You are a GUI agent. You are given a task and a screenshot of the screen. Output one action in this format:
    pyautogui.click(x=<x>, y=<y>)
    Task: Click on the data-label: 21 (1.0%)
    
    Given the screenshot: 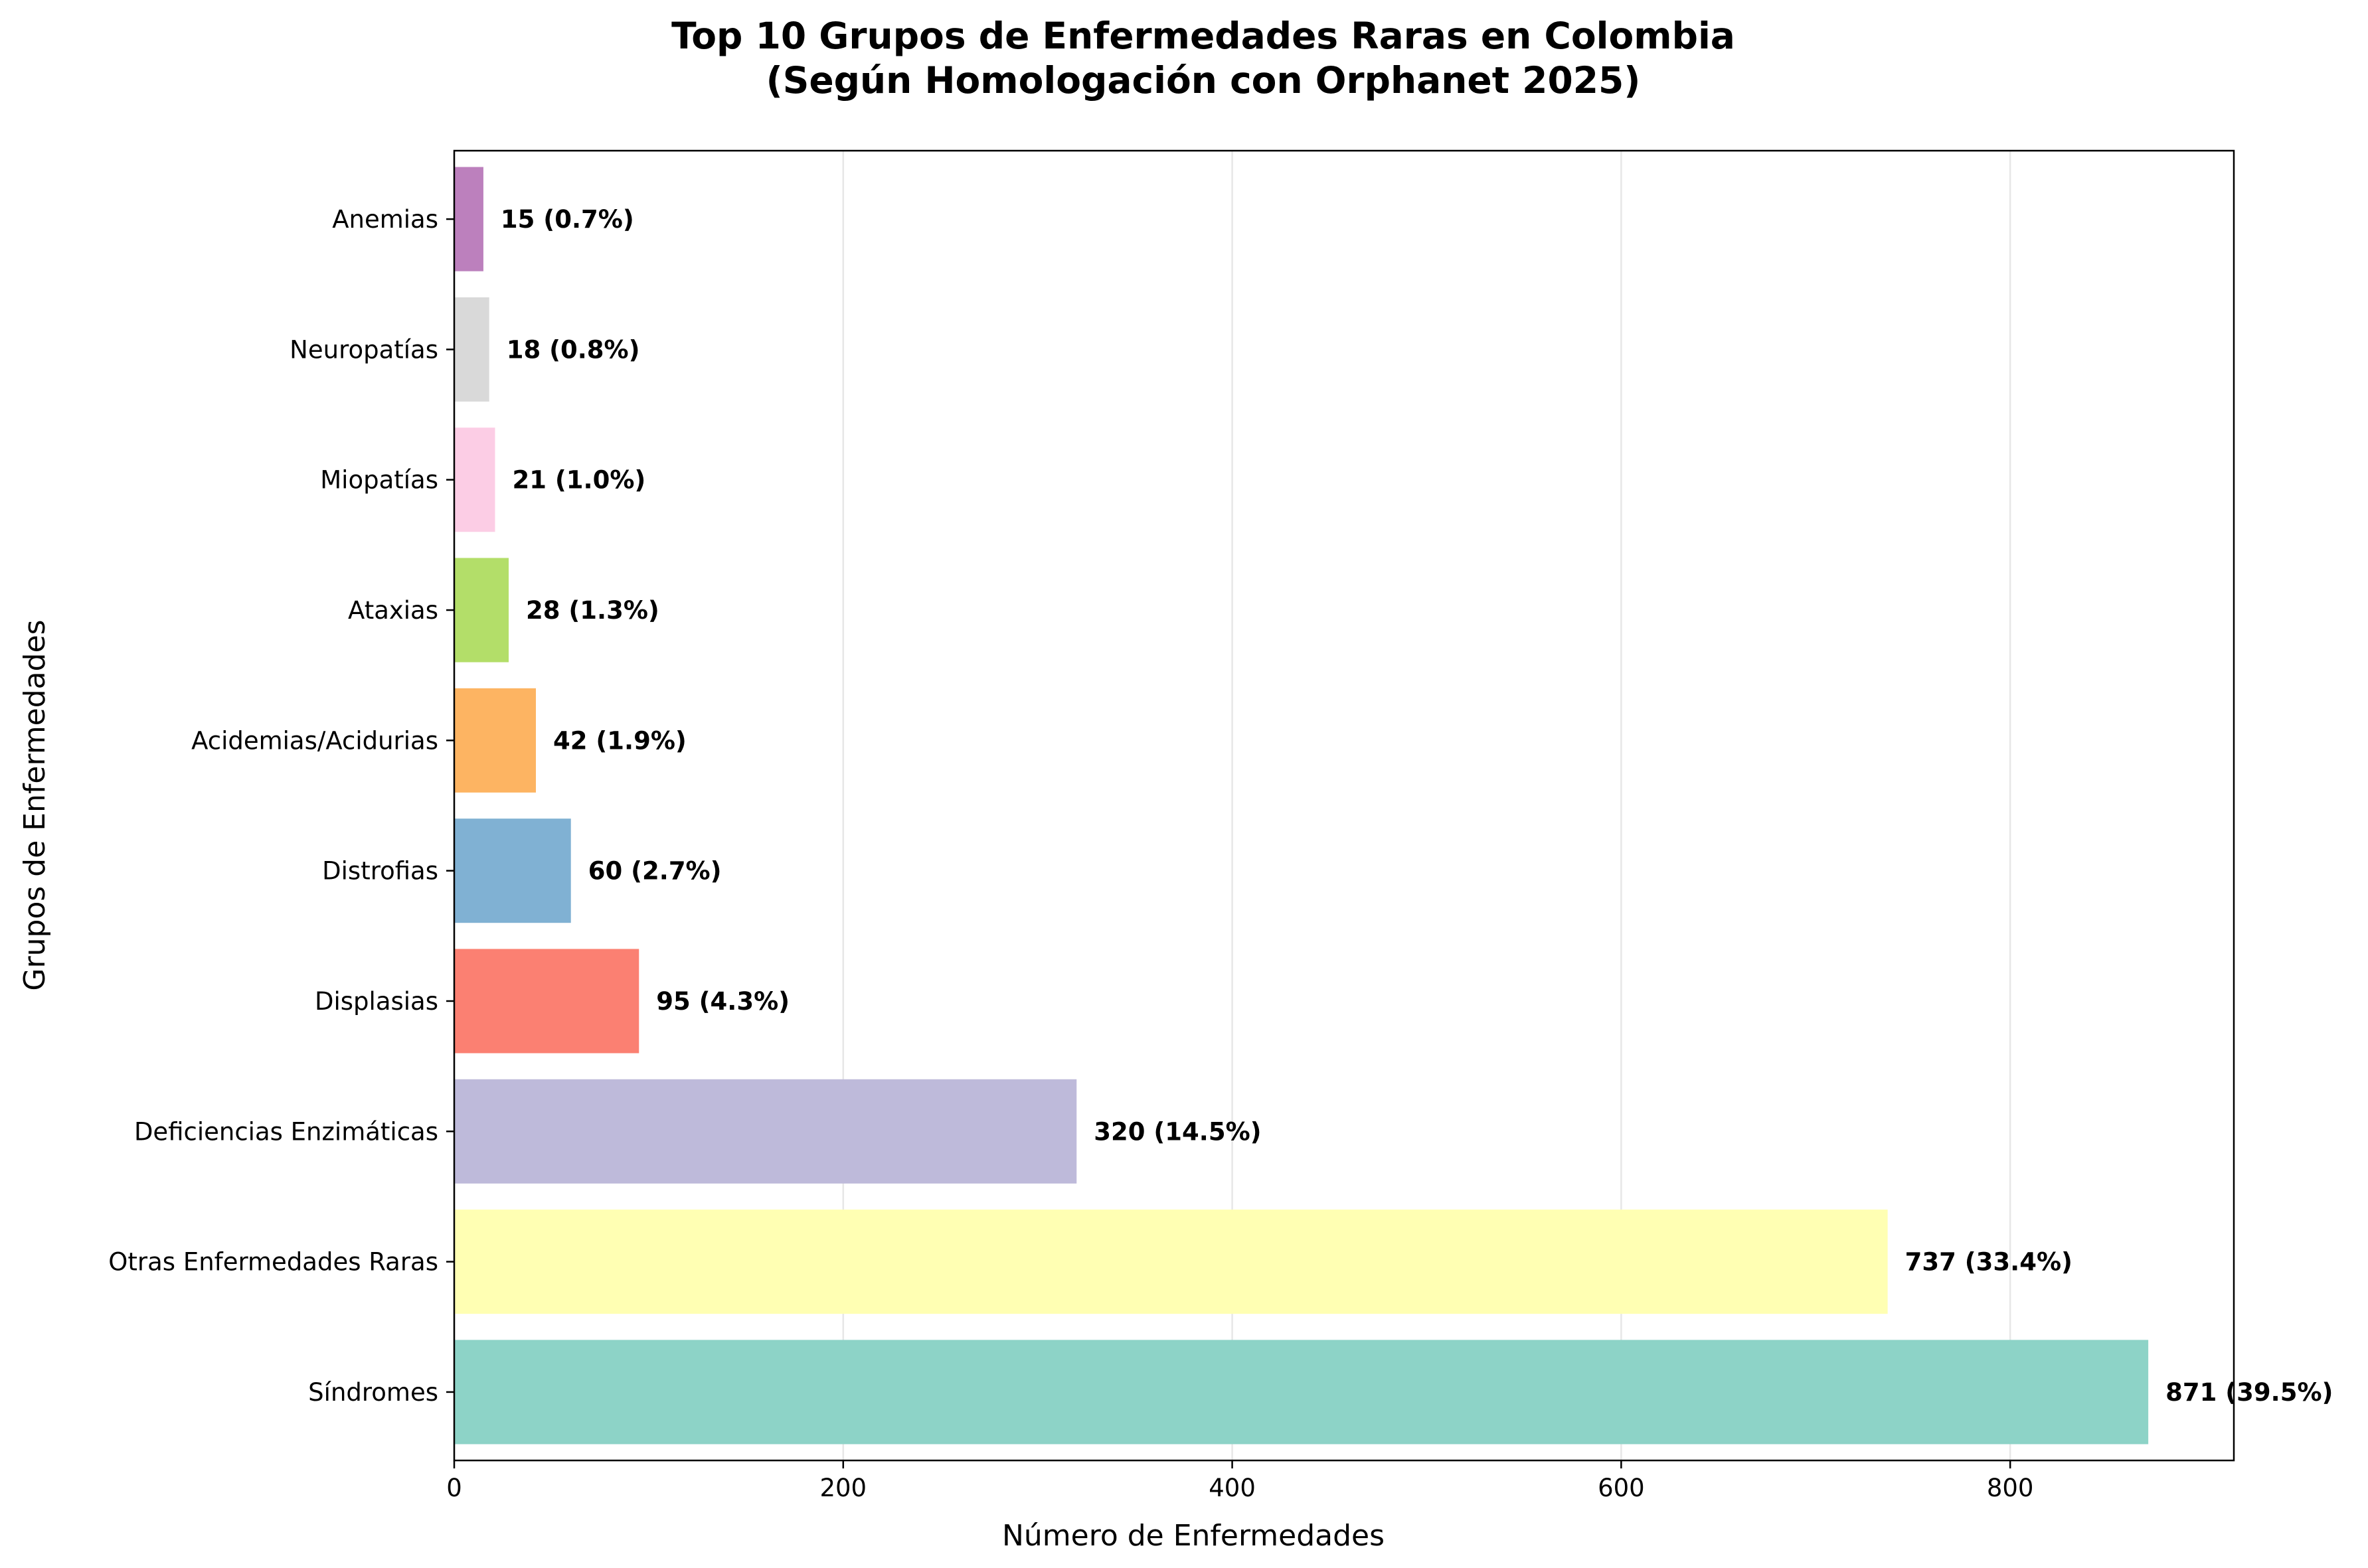 What is the action you would take?
    pyautogui.click(x=579, y=481)
    